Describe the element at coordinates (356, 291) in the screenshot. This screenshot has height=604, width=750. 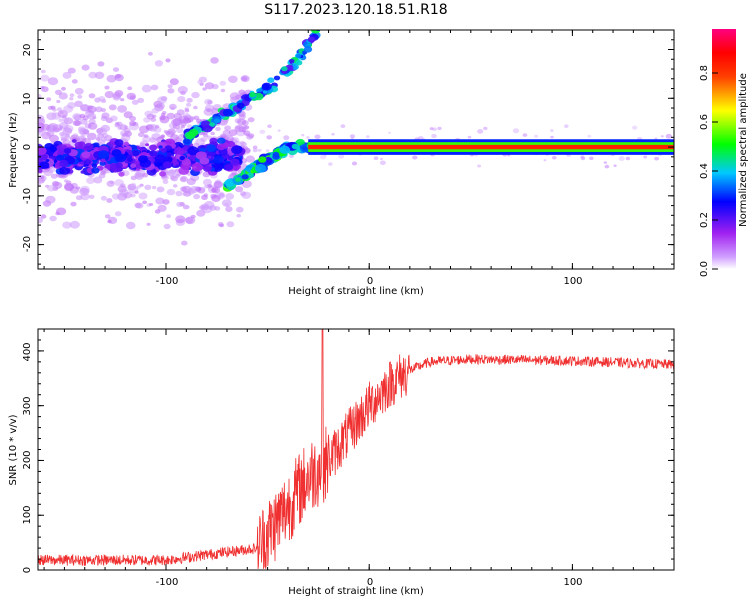
I see `spectrogram-xlabel: Height of straight line (km)` at that location.